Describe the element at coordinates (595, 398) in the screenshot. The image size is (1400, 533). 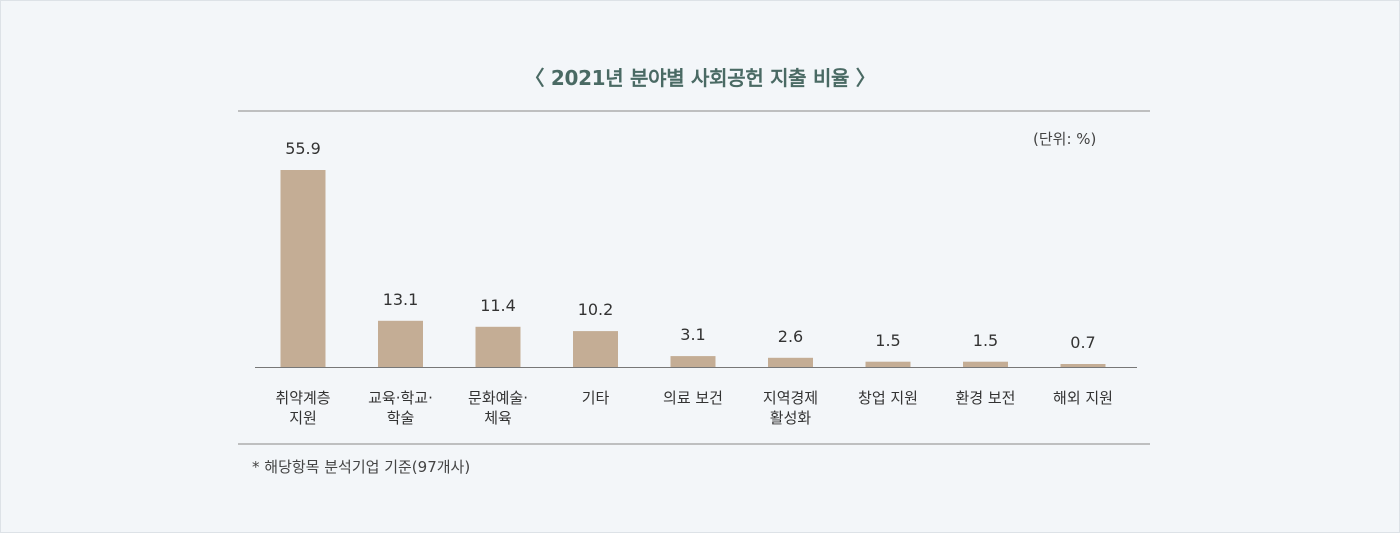
I see `category-label-3: 기타` at that location.